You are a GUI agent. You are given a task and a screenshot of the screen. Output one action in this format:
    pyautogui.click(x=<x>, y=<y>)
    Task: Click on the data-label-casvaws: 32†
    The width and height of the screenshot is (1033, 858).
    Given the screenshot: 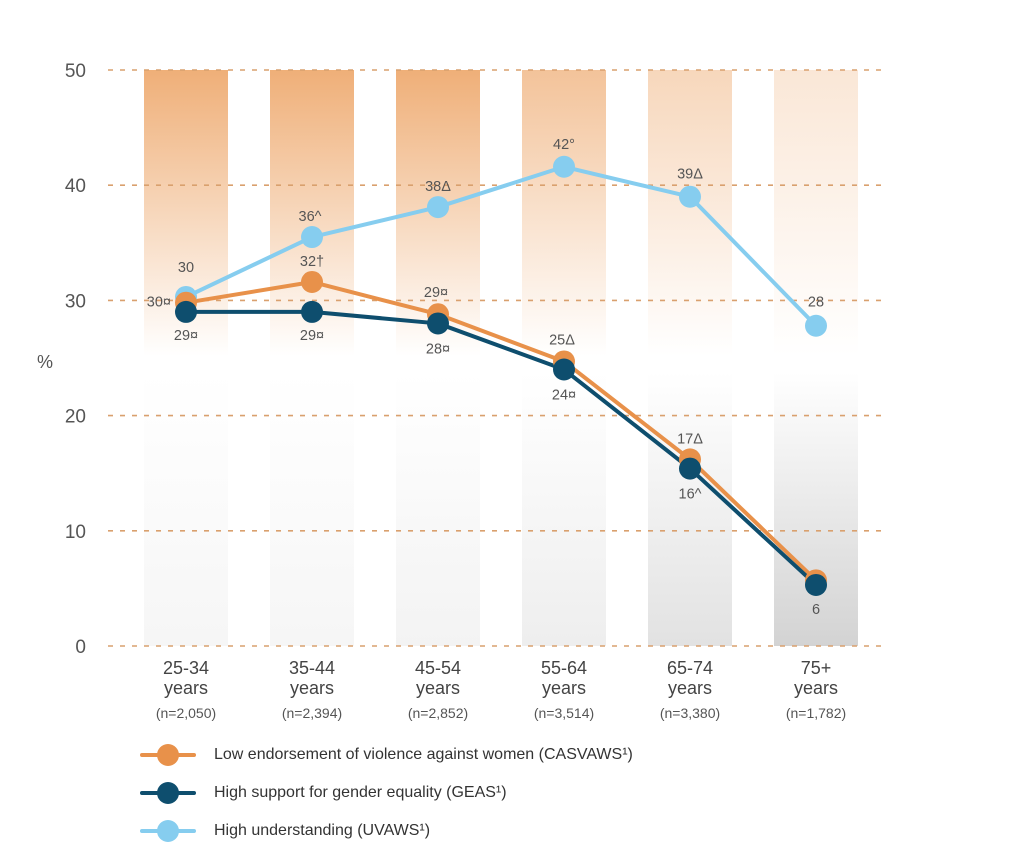 What is the action you would take?
    pyautogui.click(x=312, y=262)
    